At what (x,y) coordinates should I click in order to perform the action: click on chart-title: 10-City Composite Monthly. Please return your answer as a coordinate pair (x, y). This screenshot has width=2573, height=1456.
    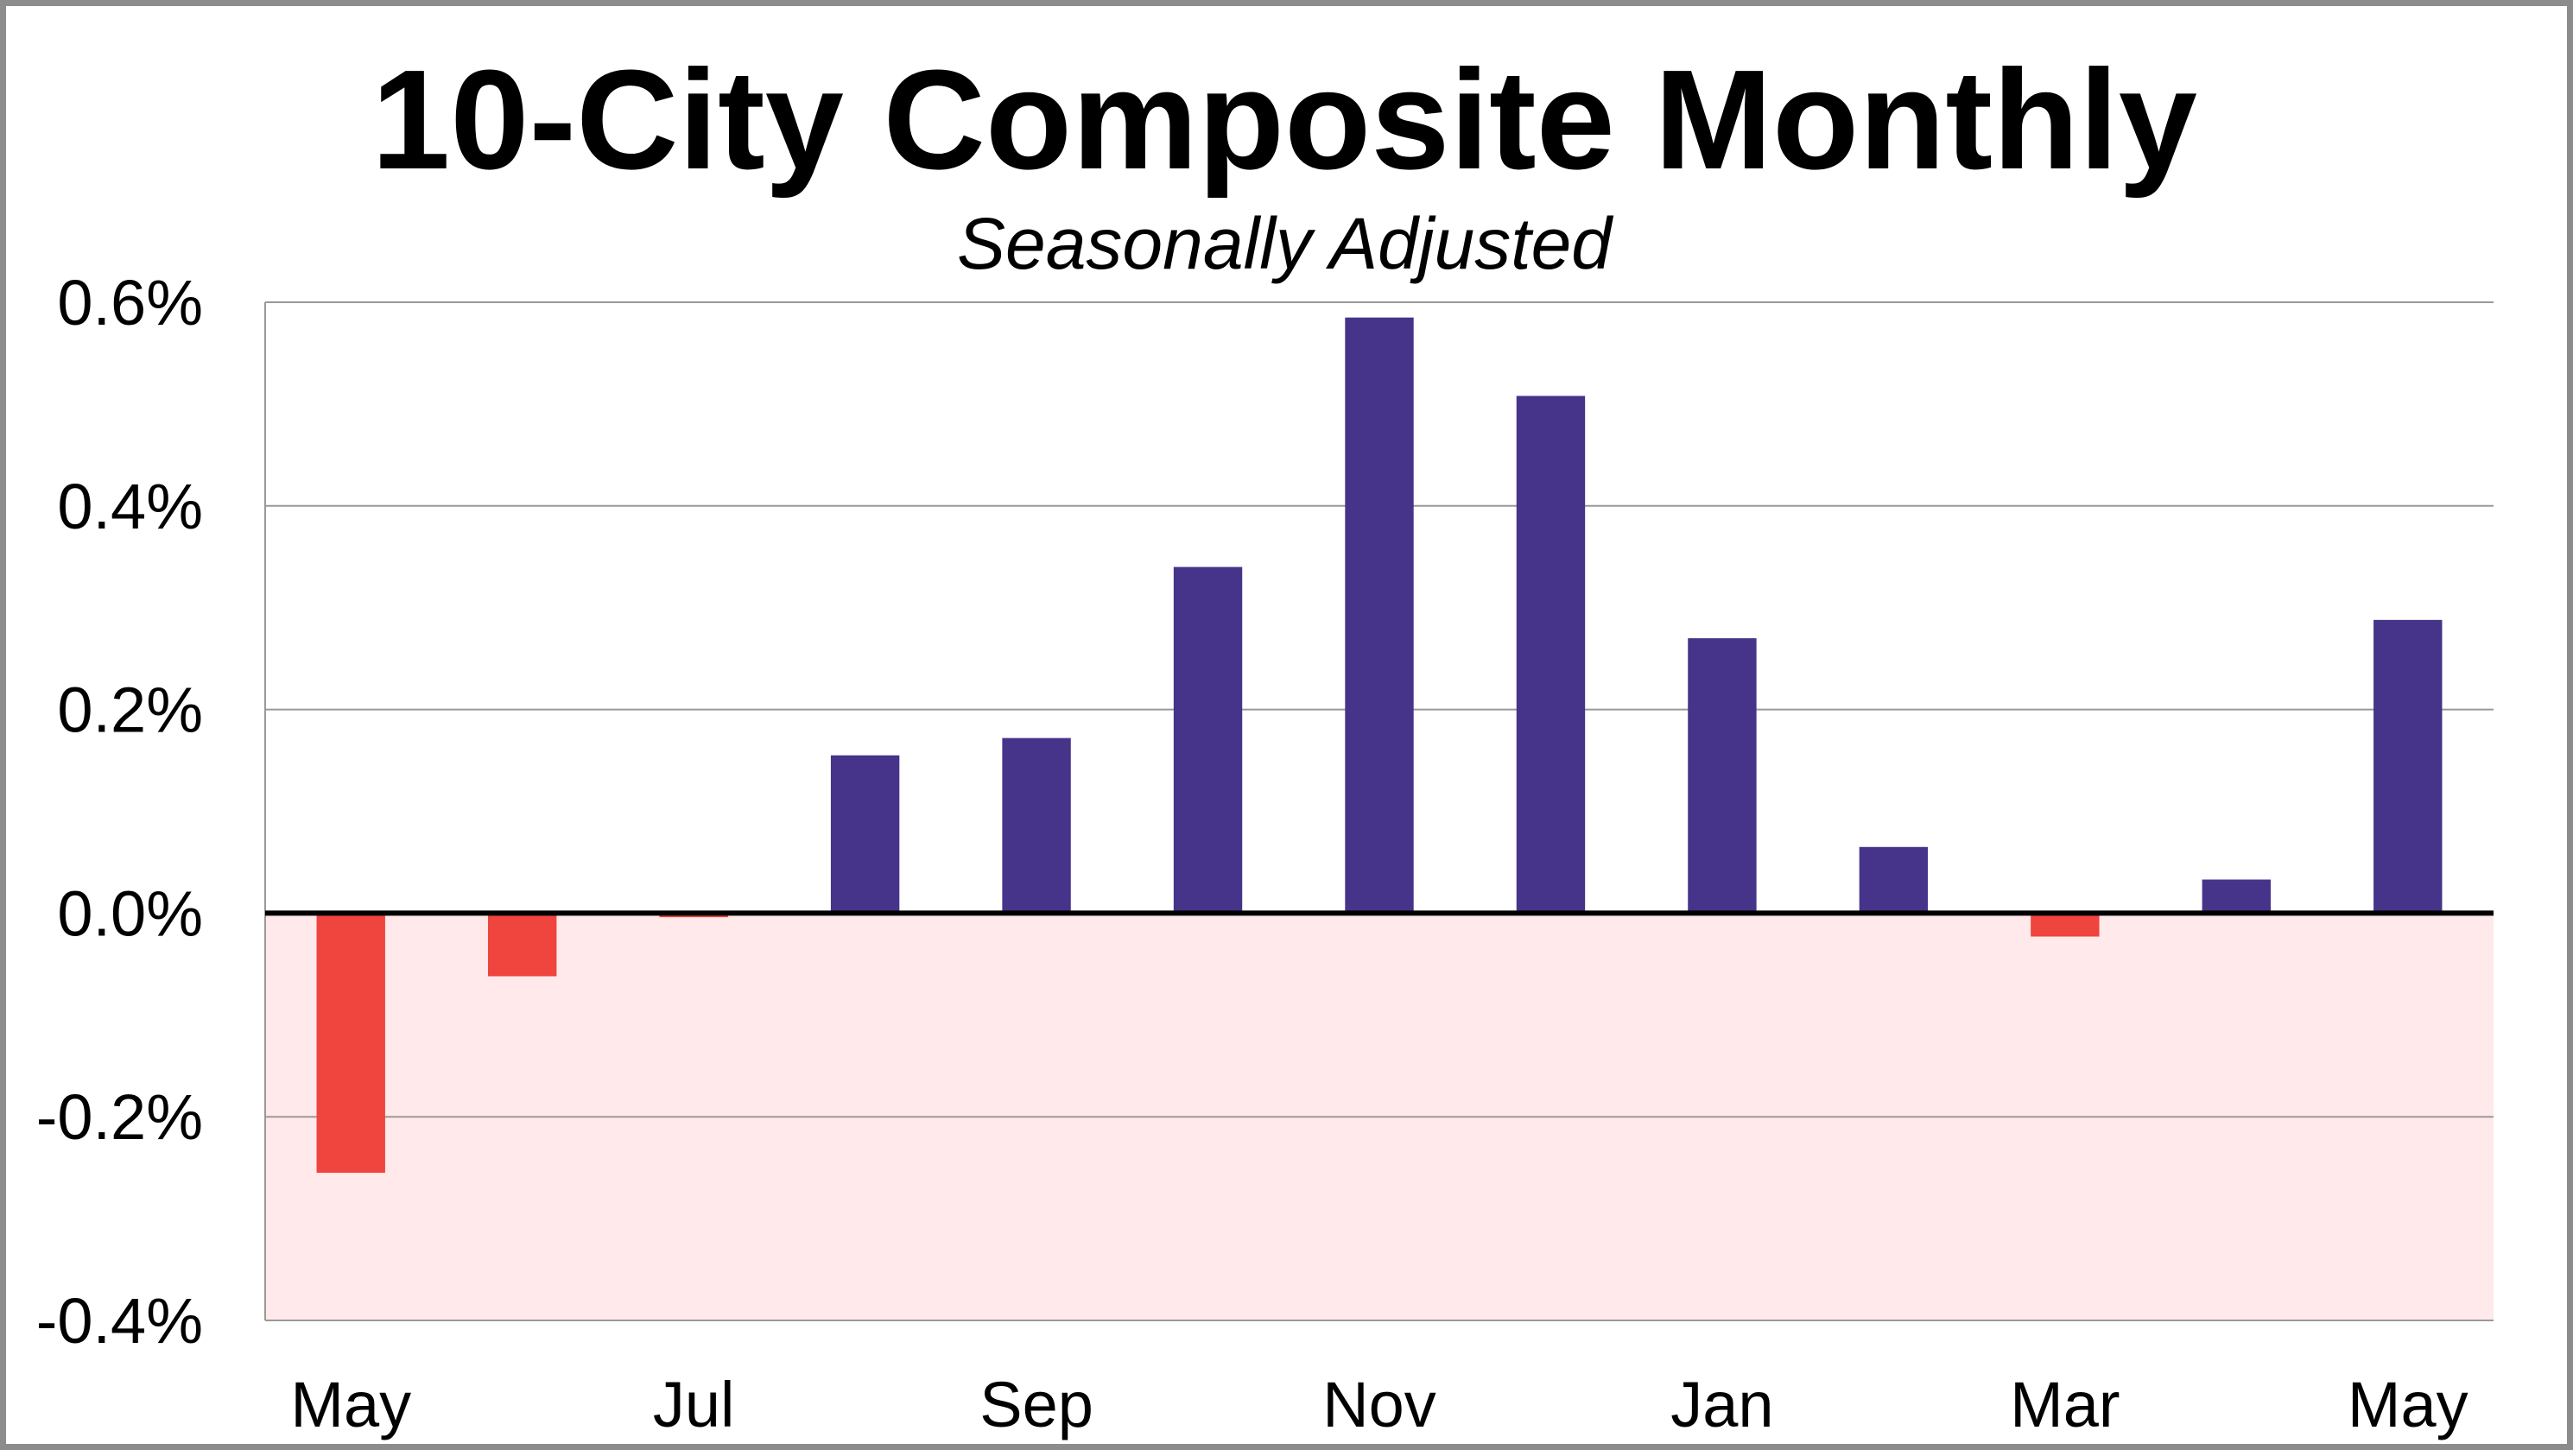
    Looking at the image, I should click on (1284, 120).